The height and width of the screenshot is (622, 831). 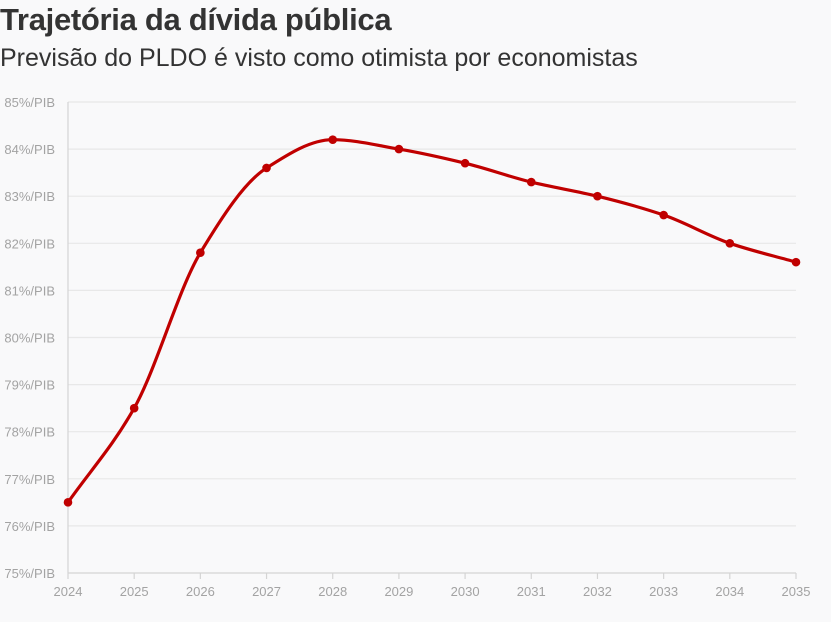 What do you see at coordinates (730, 243) in the screenshot?
I see `data-point-2034` at bounding box center [730, 243].